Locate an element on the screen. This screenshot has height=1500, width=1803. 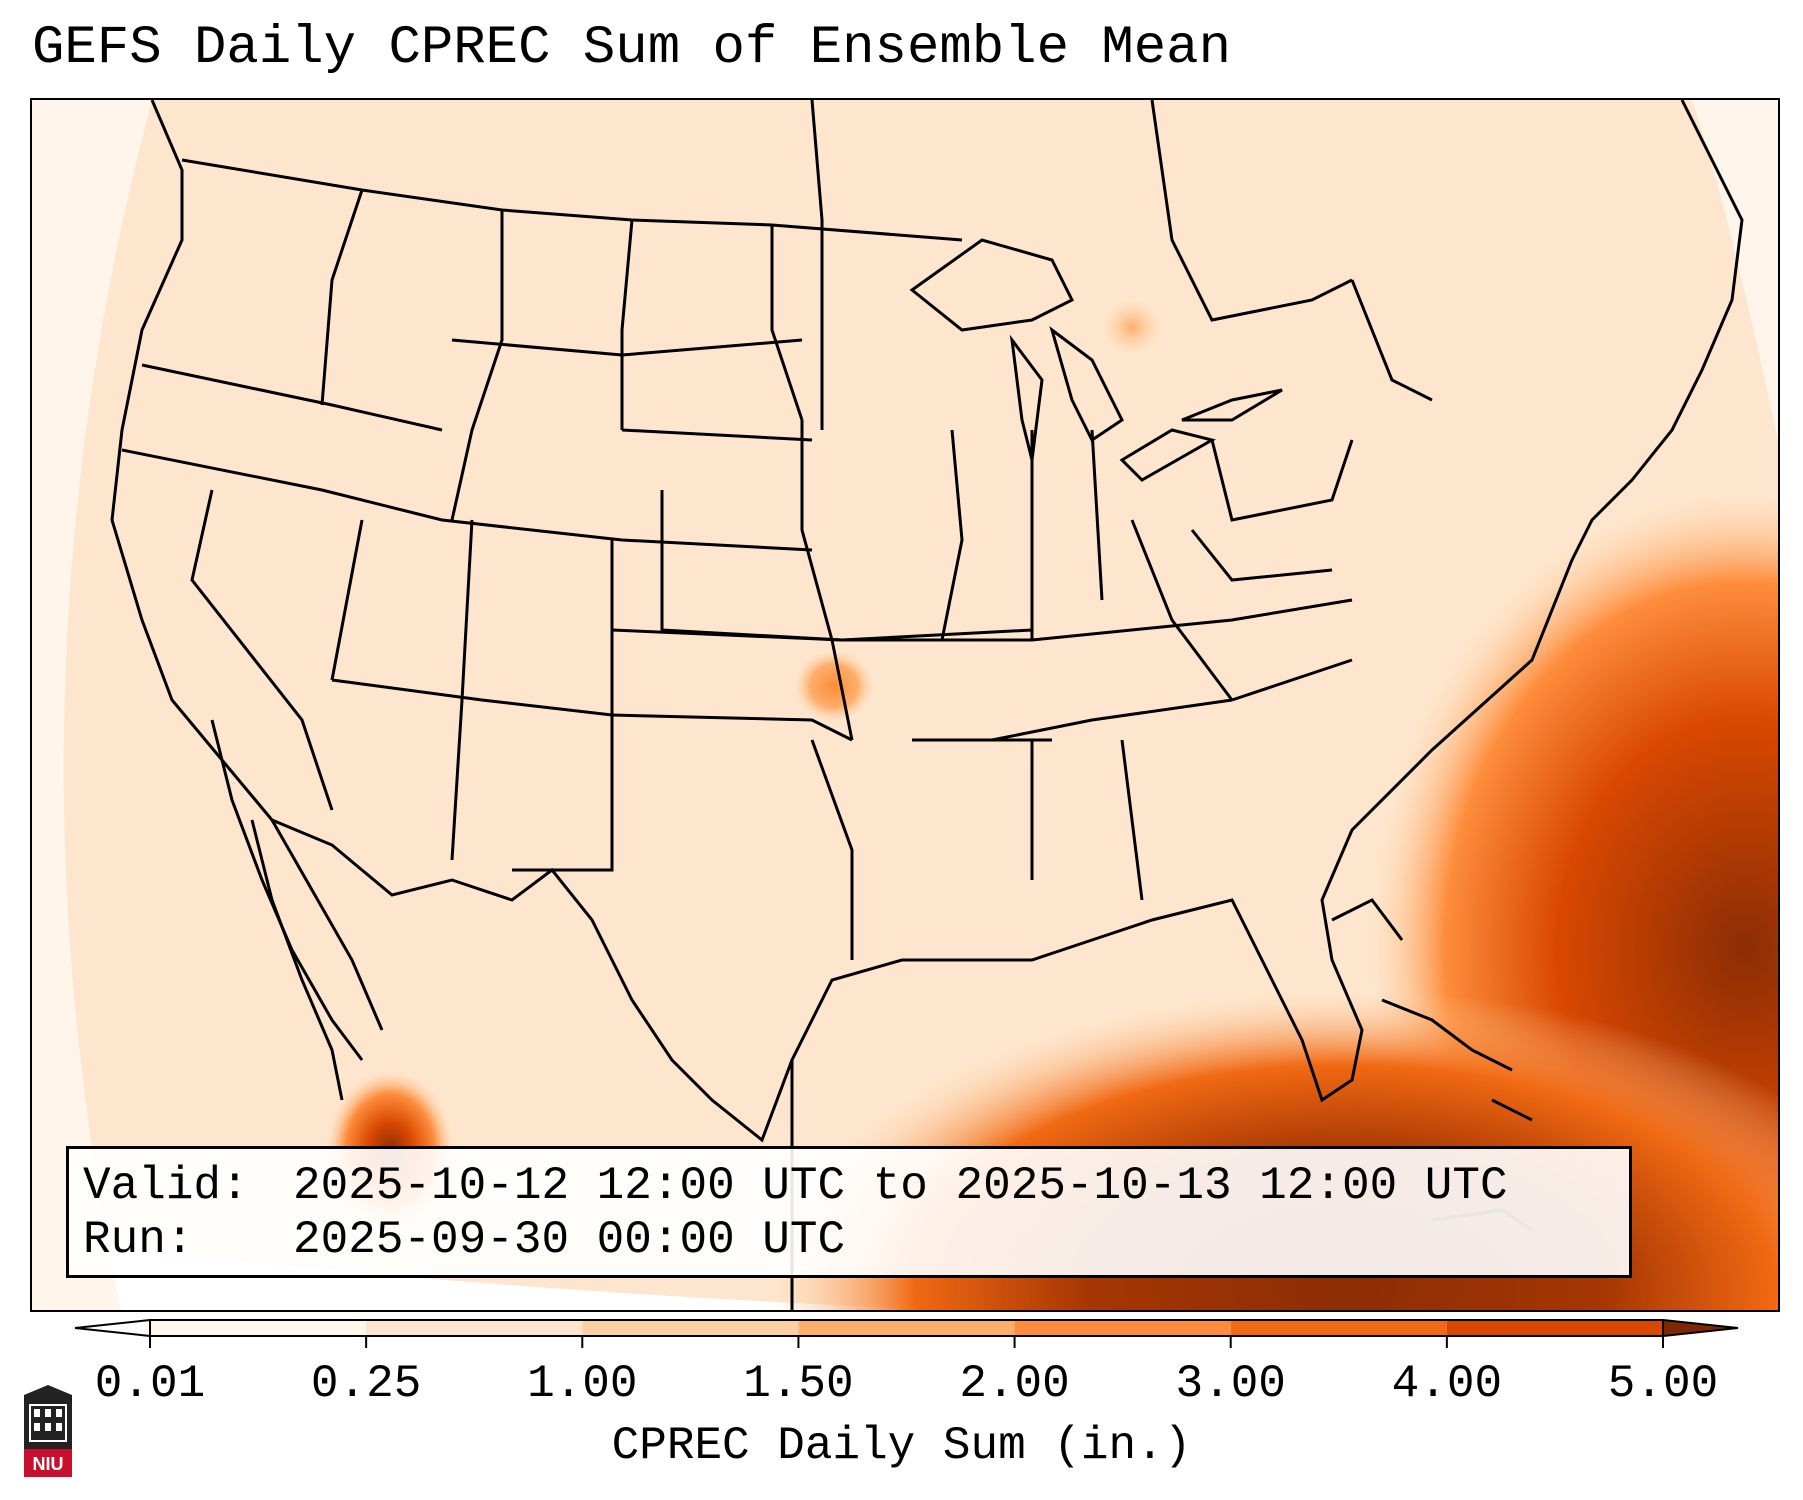
colorbar-outline is located at coordinates (906, 1328).